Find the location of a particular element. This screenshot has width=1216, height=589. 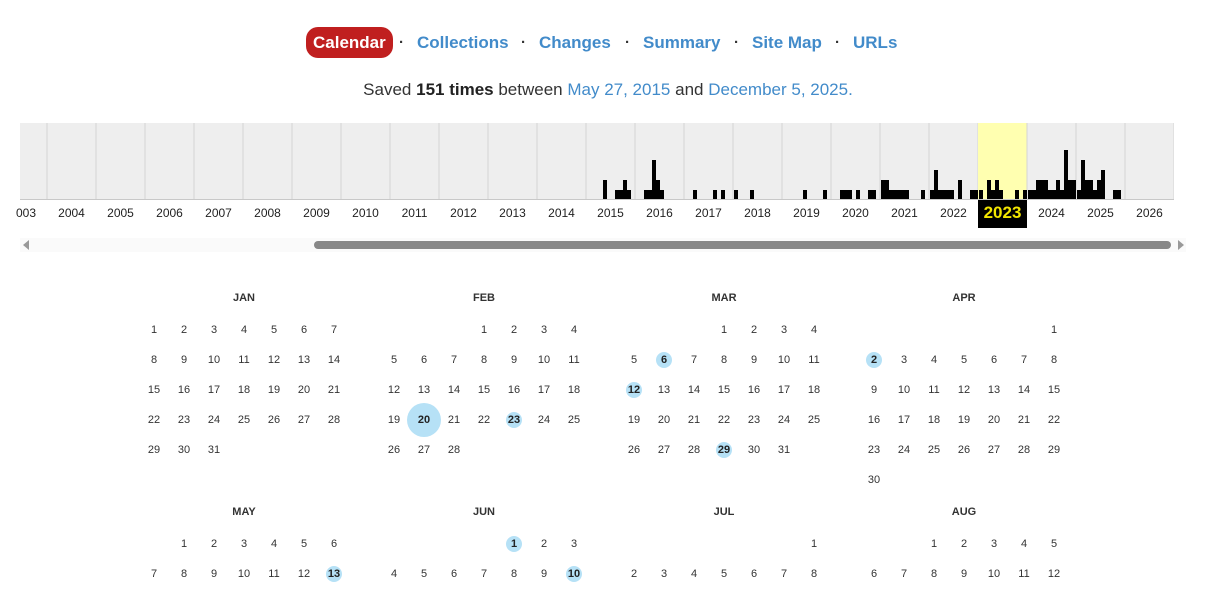

year-label: 2015 is located at coordinates (610, 213).